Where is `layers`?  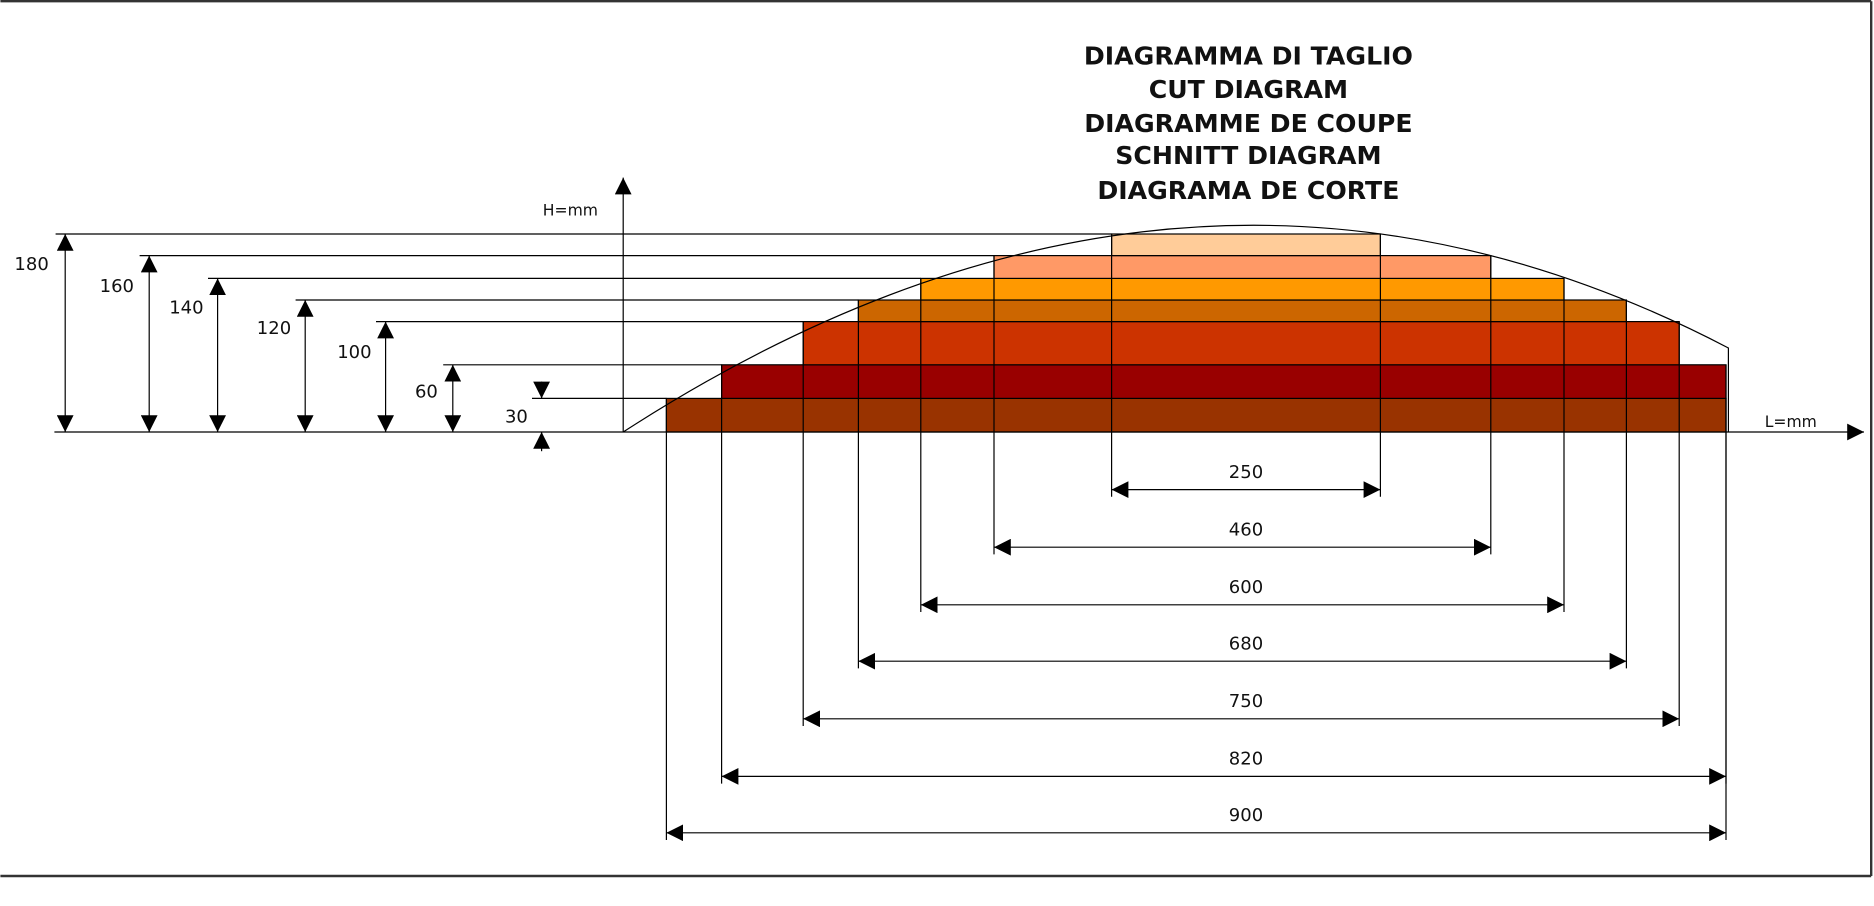 layers is located at coordinates (1196, 333).